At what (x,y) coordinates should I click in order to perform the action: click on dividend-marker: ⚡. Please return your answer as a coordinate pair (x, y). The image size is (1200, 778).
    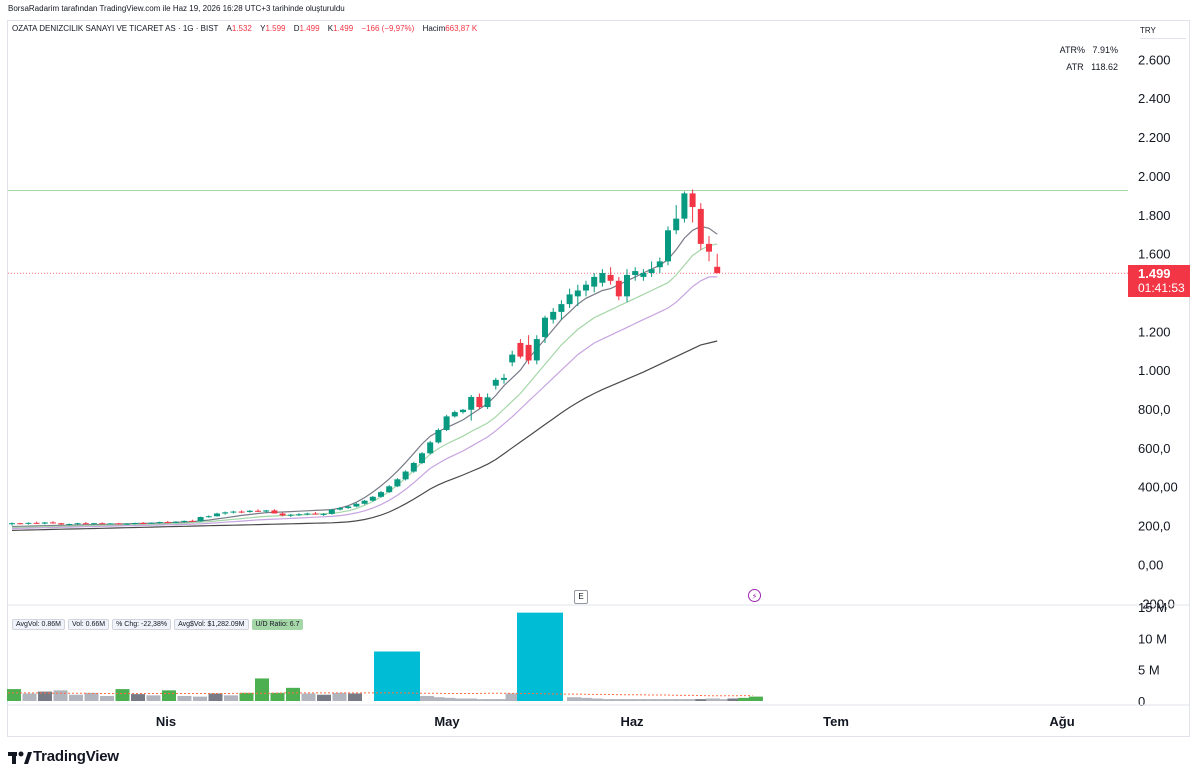
    Looking at the image, I should click on (754, 595).